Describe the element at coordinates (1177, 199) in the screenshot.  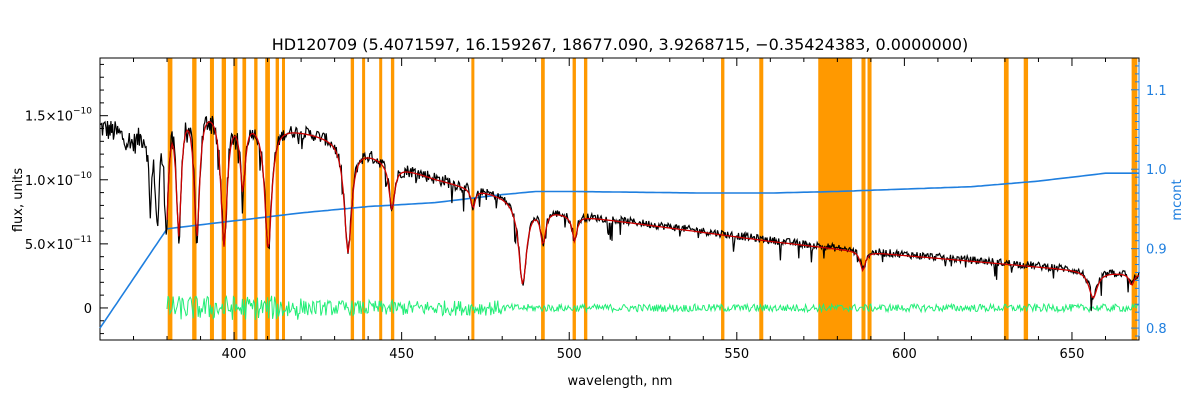
I see `y2-axis-label: mcont` at that location.